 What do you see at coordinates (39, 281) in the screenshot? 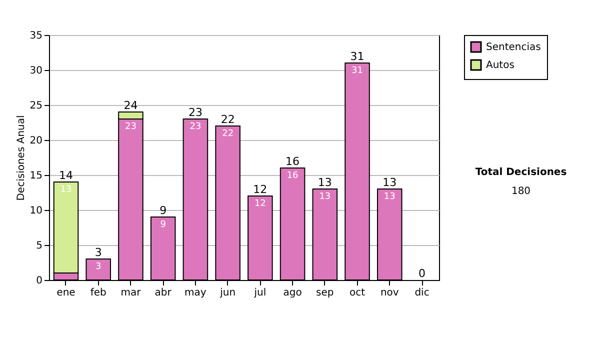
I see `y-tick-label: 0` at bounding box center [39, 281].